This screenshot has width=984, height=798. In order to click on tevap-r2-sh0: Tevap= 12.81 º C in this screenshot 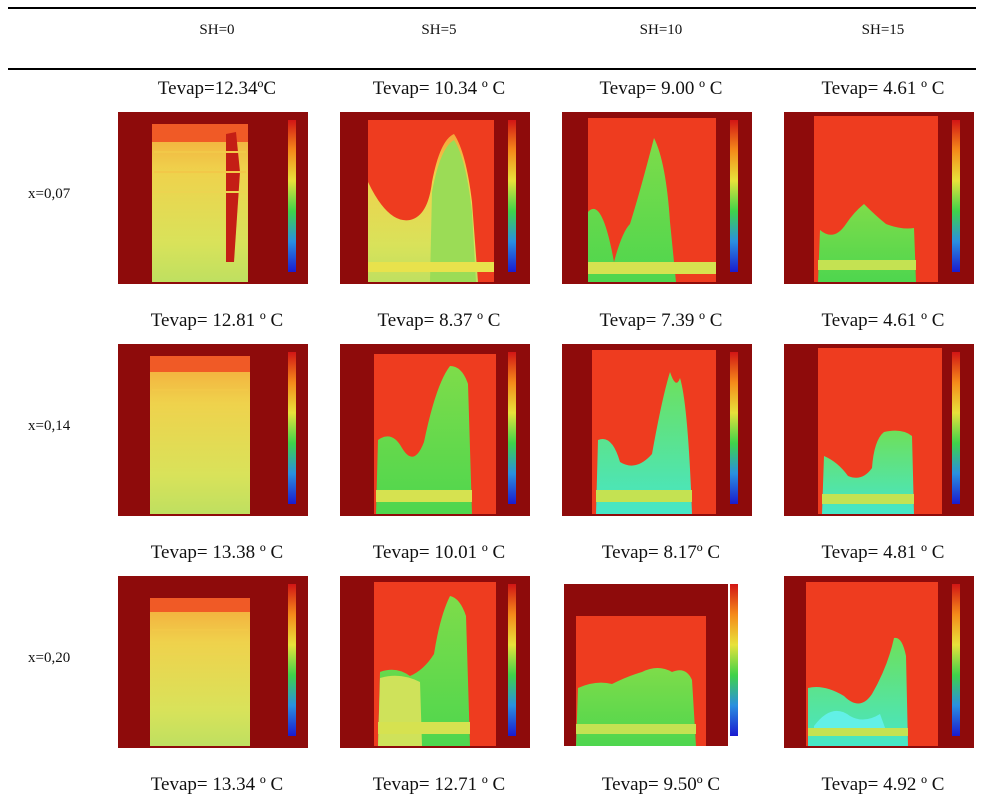, I will do `click(217, 321)`.